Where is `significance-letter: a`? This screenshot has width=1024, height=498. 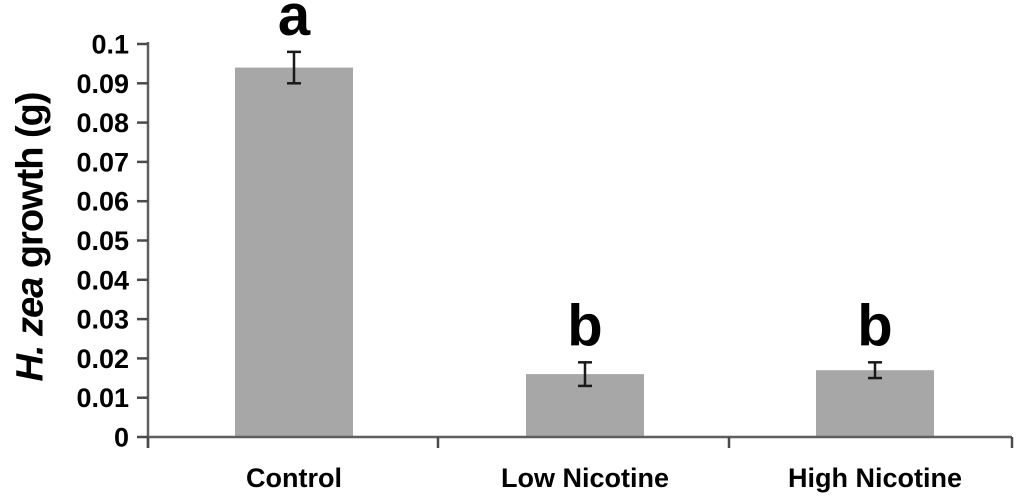
significance-letter: a is located at coordinates (294, 24).